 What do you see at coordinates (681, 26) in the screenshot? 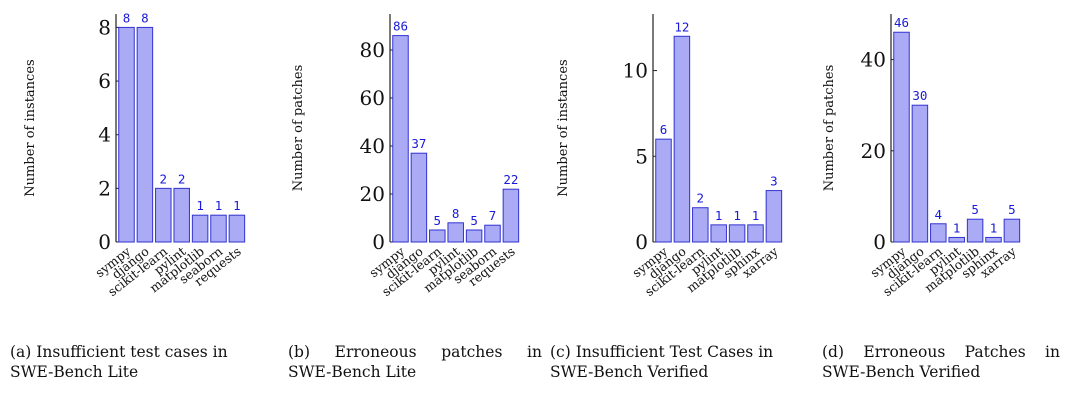
I see `data-label: 12` at bounding box center [681, 26].